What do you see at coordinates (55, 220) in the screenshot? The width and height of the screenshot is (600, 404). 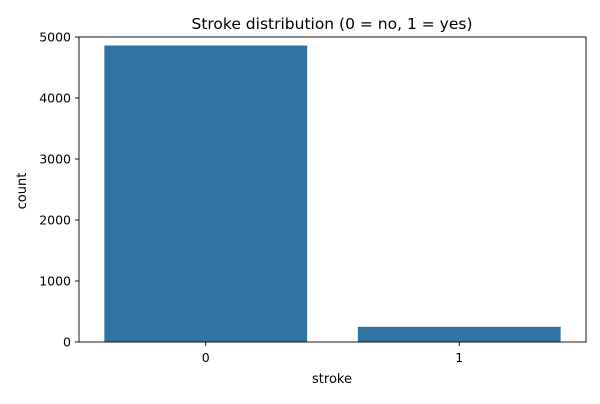 I see `y-tick-label-2000: 2000` at bounding box center [55, 220].